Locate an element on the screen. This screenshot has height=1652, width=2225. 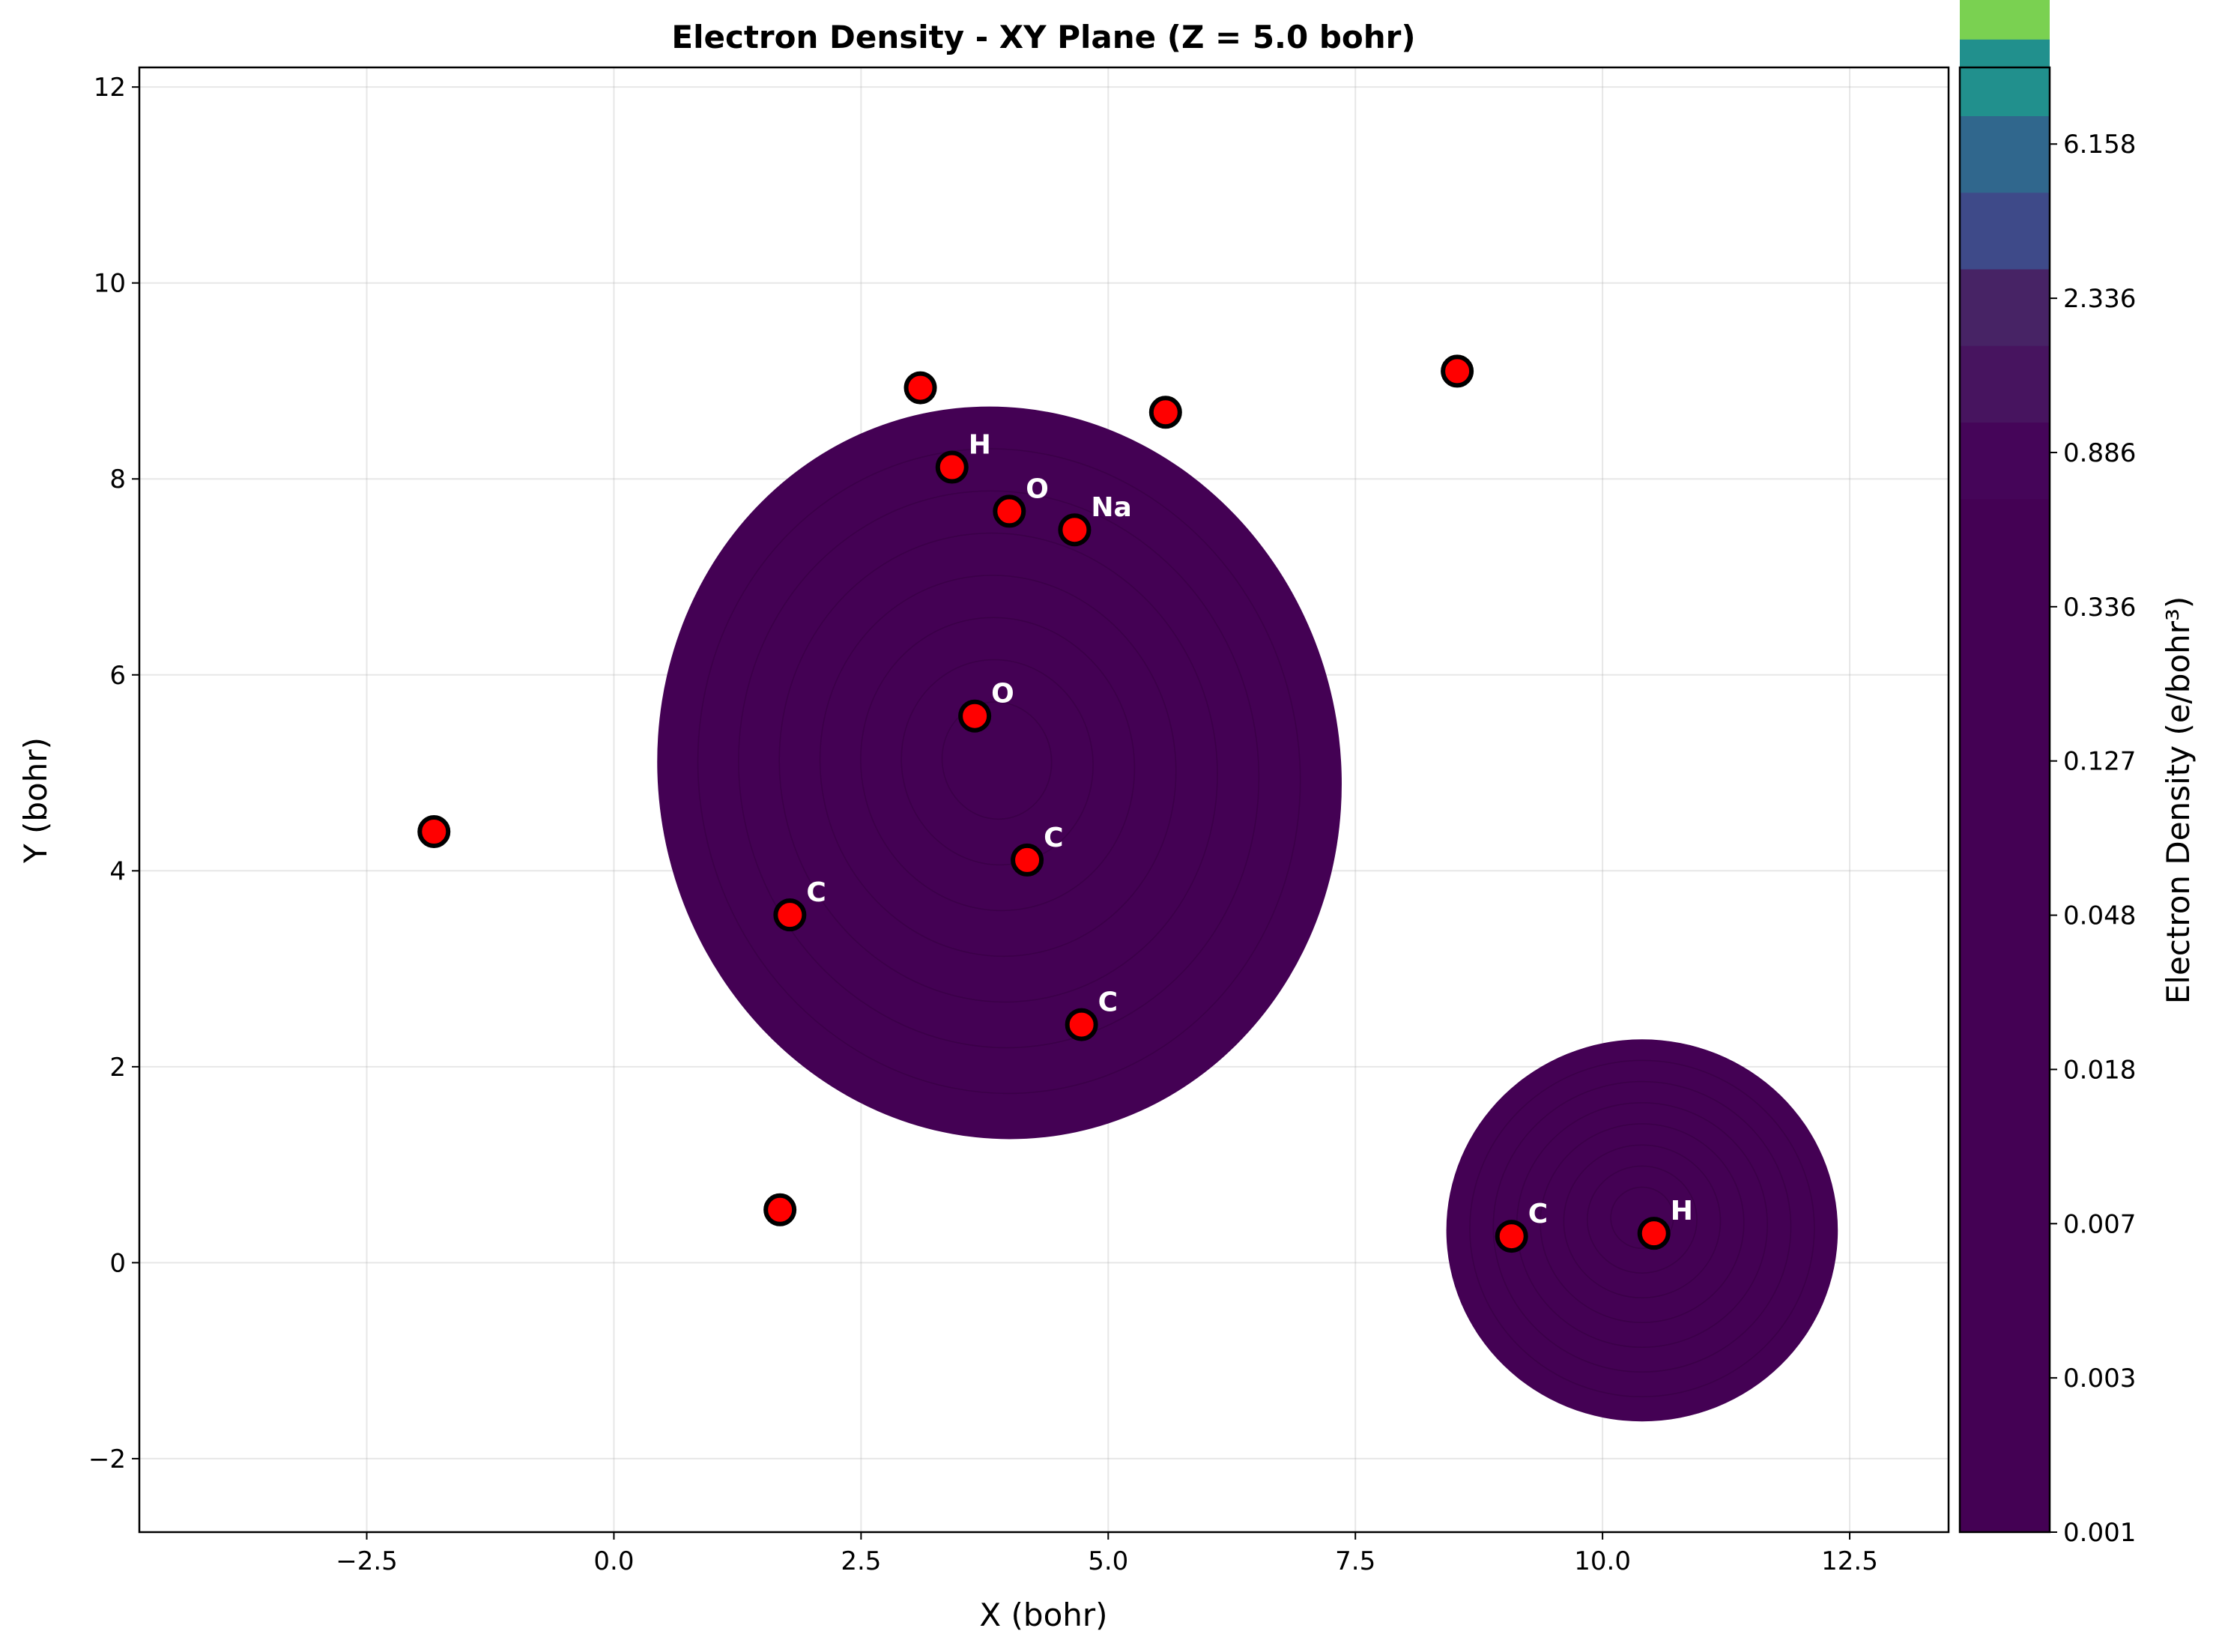
colorbar-tick-label: 0.001 is located at coordinates (2099, 1533).